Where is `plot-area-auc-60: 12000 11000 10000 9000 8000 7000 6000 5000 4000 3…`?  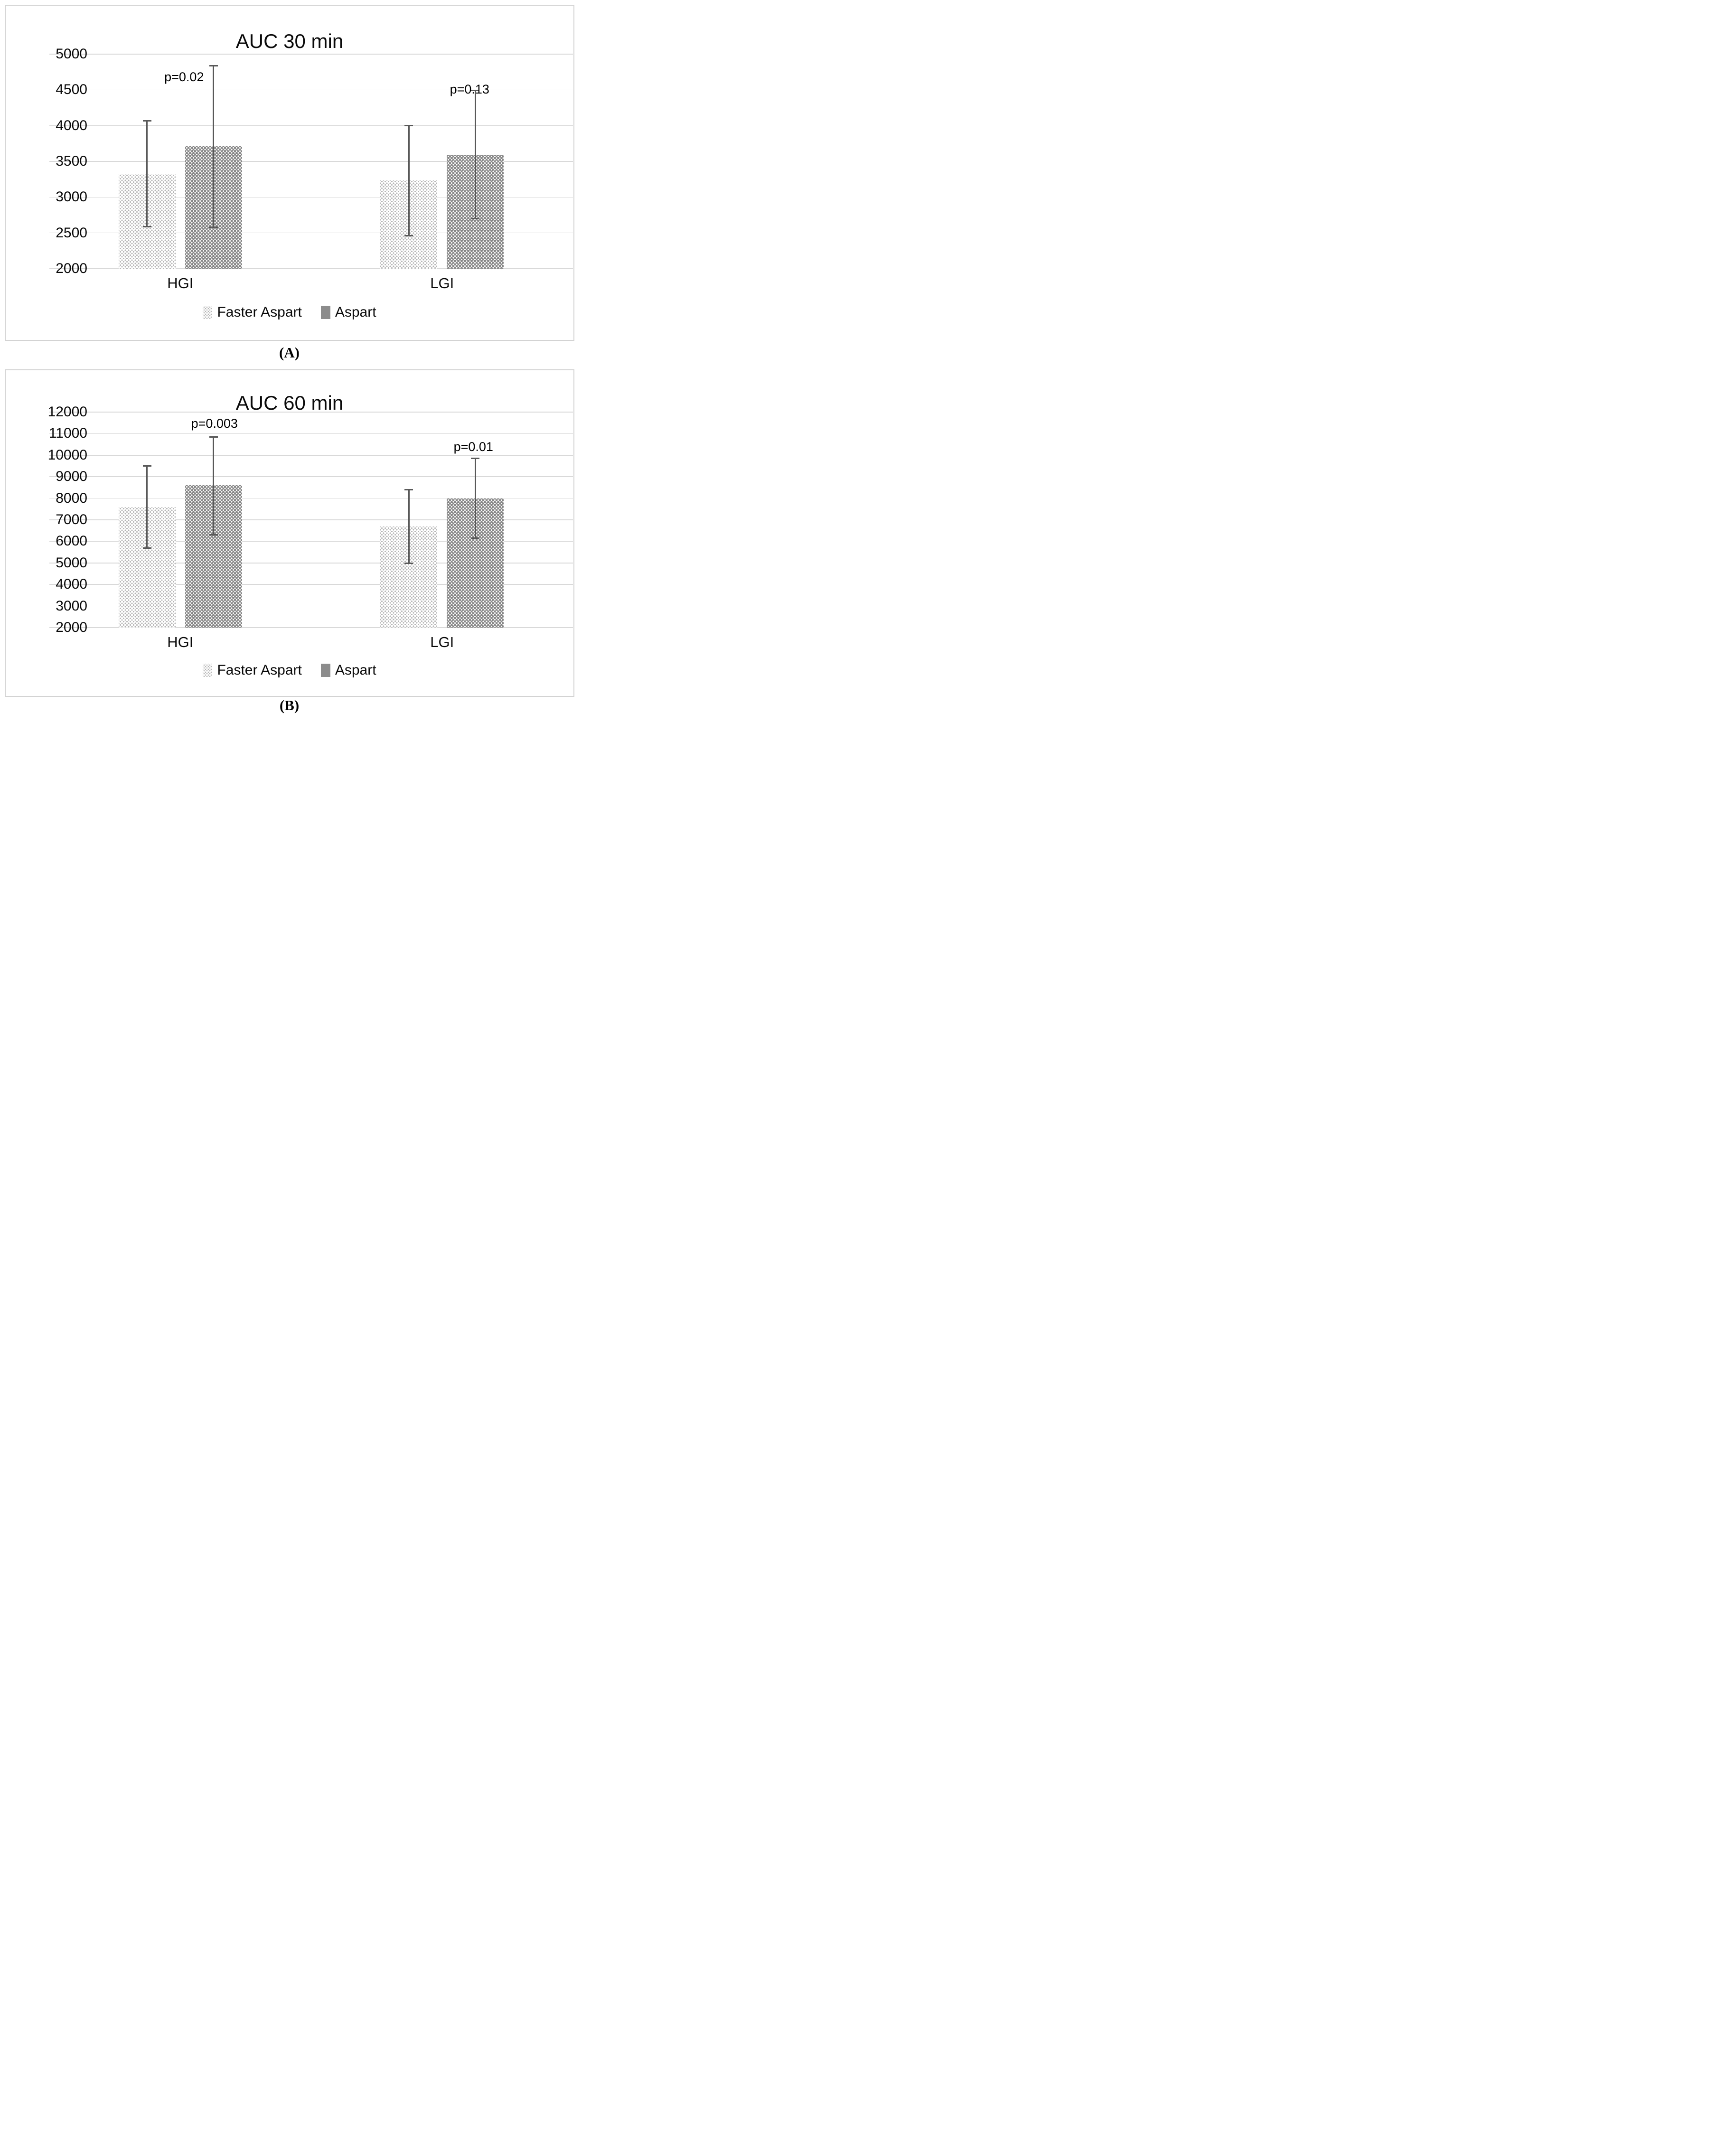
plot-area-auc-60: 12000 11000 10000 9000 8000 7000 6000 5000 4000 3… is located at coordinates (310, 527).